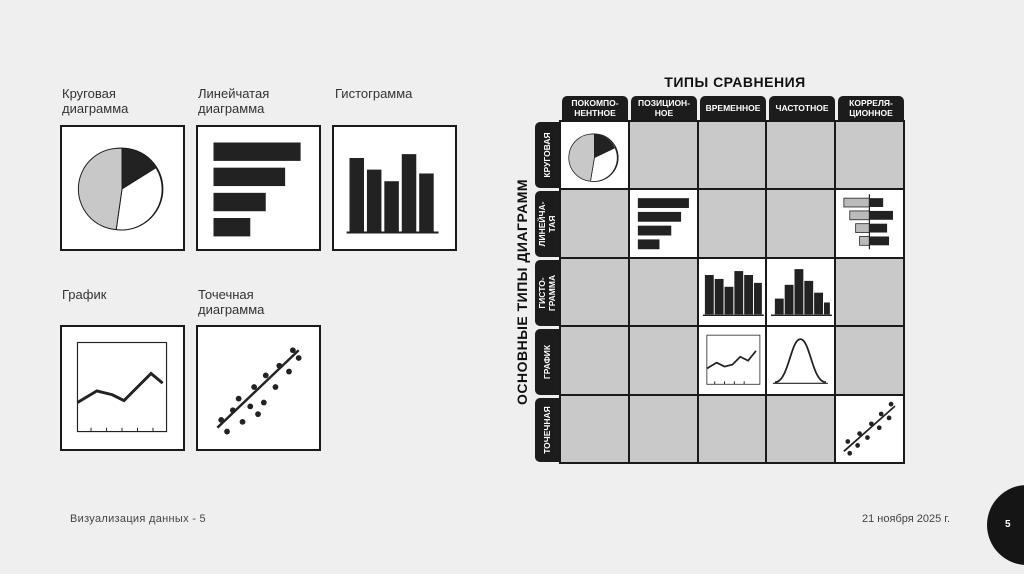 Image resolution: width=1024 pixels, height=574 pixels. I want to click on row-header-pie: КРУГОВАЯ, so click(547, 155).